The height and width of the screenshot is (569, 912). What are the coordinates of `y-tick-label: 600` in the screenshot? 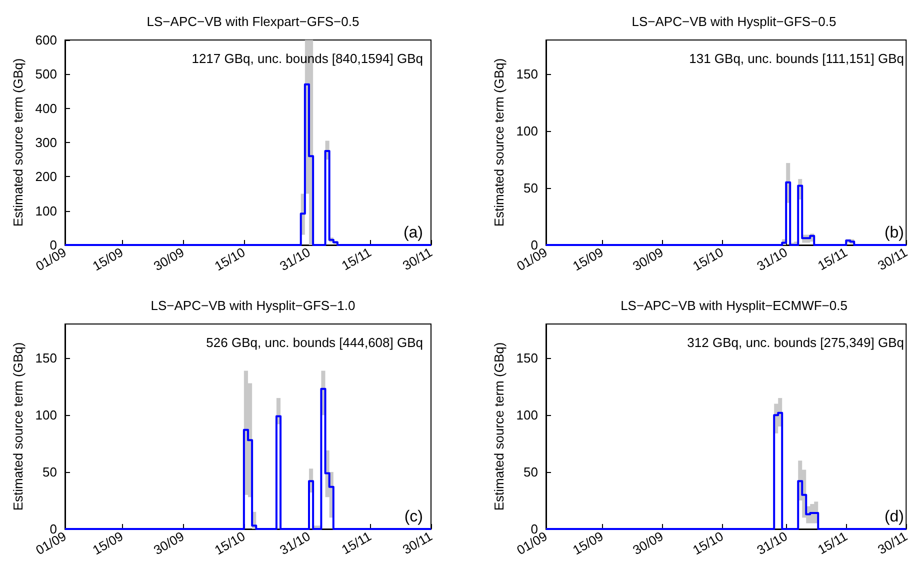 It's located at (46, 40).